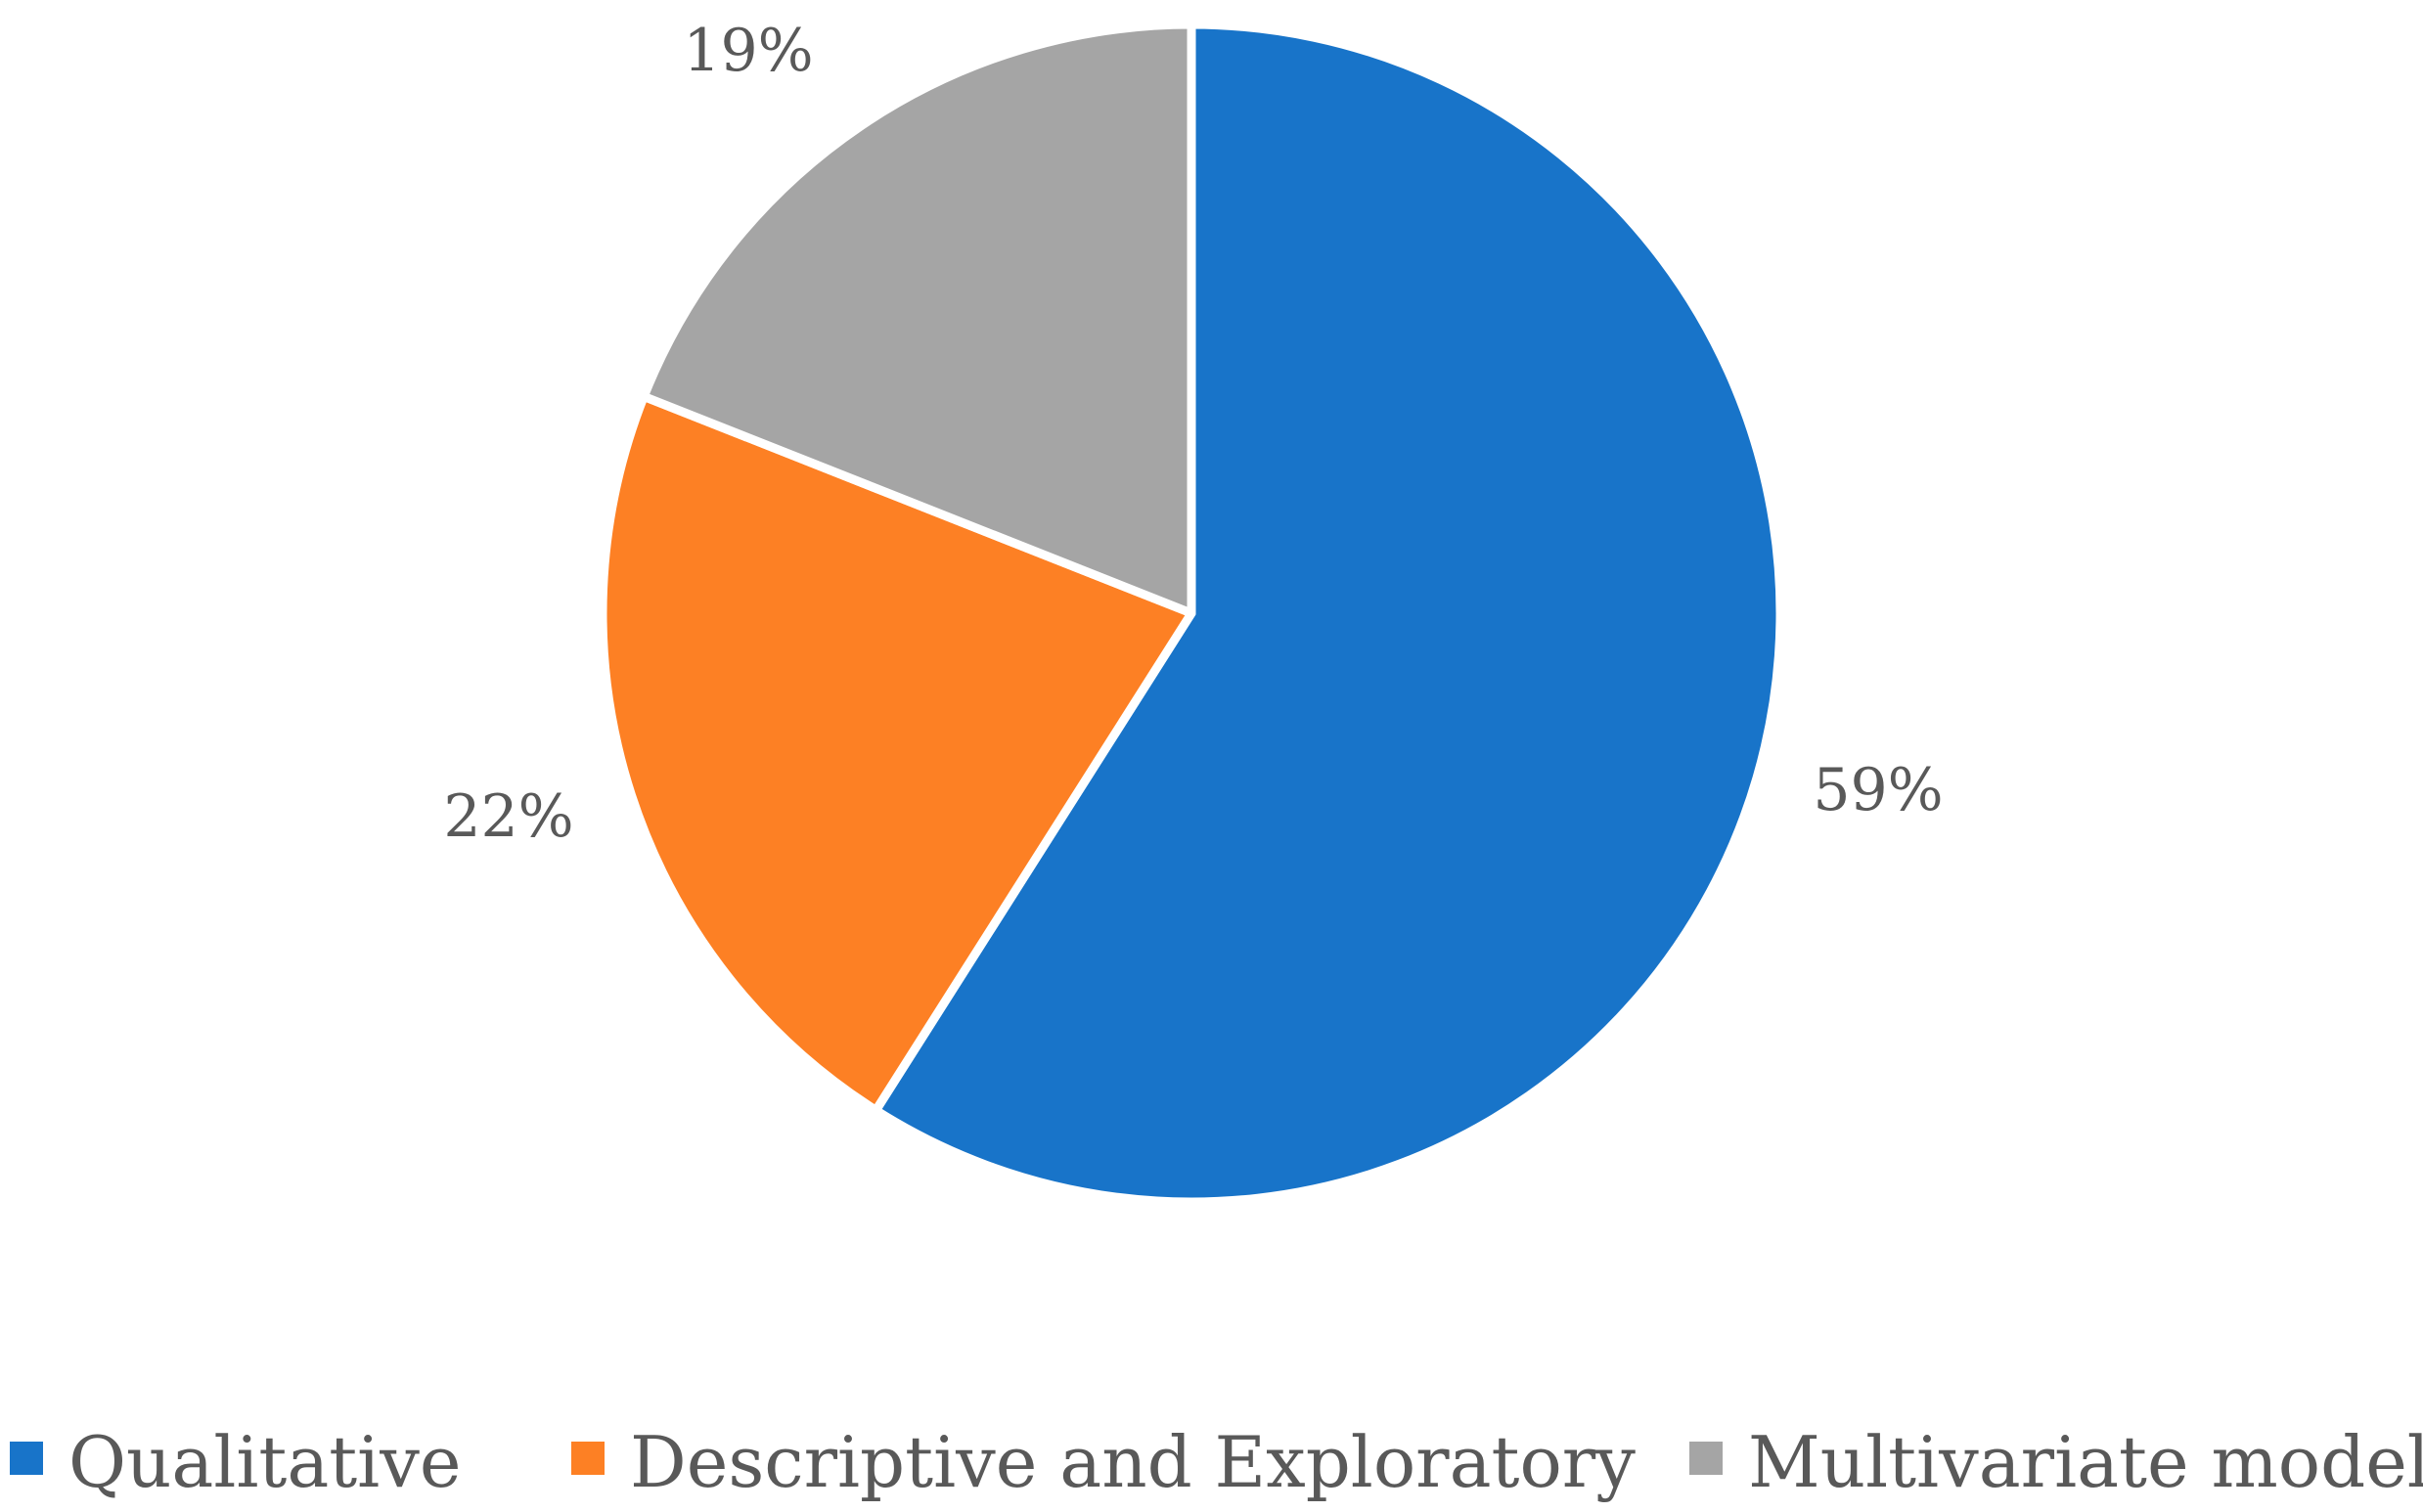  I want to click on data-label-descriptive-and-exploratory: 22%, so click(508, 817).